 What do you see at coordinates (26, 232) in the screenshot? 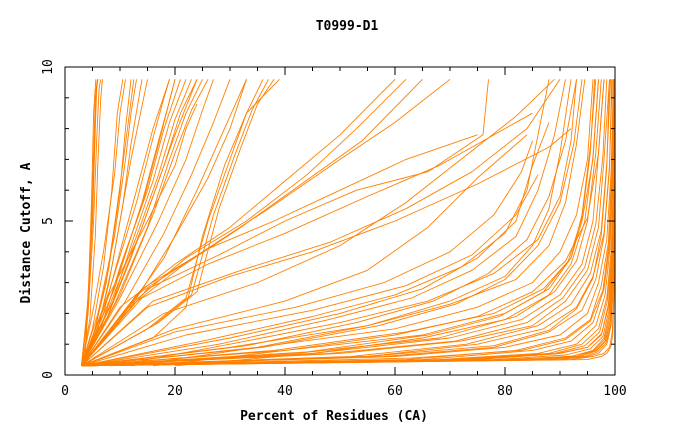
I see `y-axis-label: Distance Cutoff, A` at bounding box center [26, 232].